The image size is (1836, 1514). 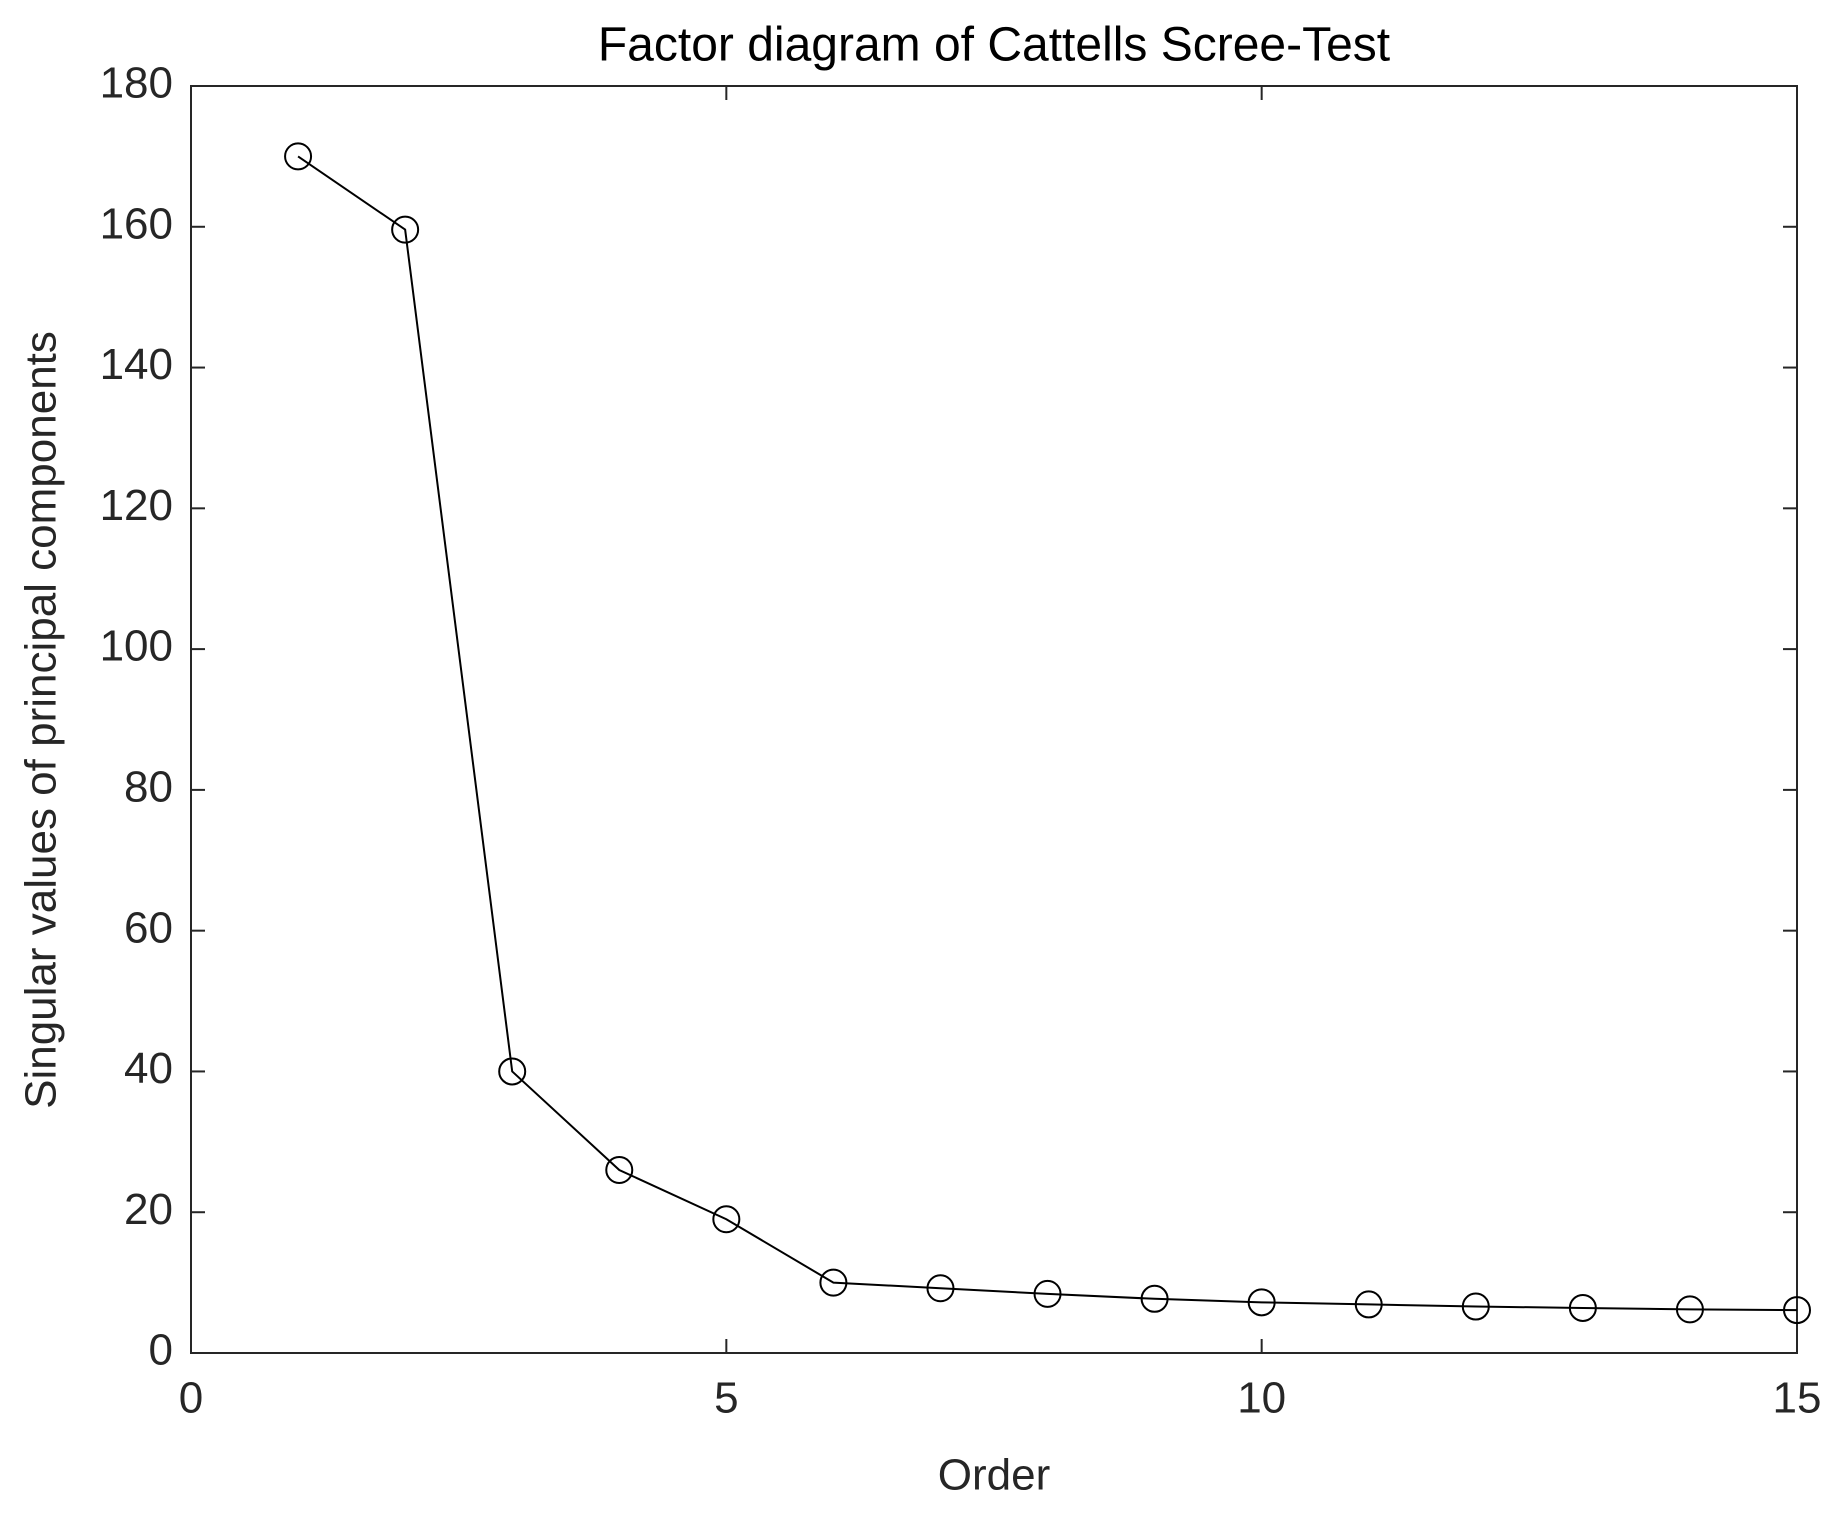 What do you see at coordinates (994, 1475) in the screenshot?
I see `x-axis-label: Order` at bounding box center [994, 1475].